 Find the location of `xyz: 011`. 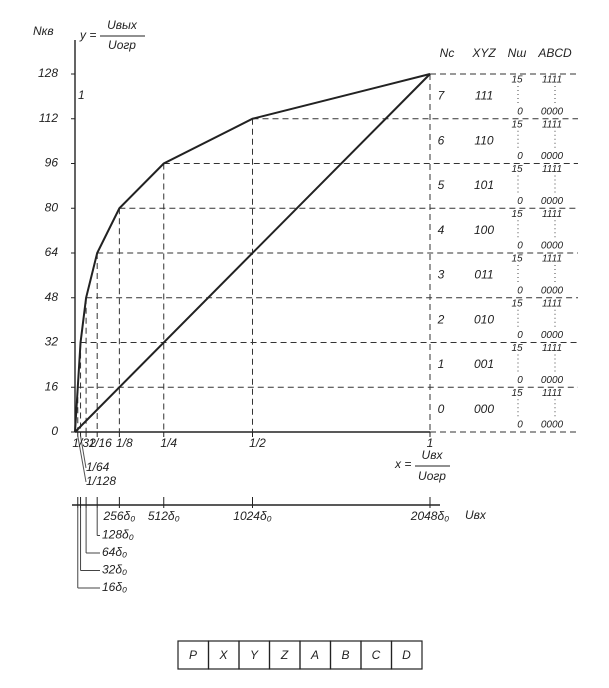

xyz: 011 is located at coordinates (483, 275).